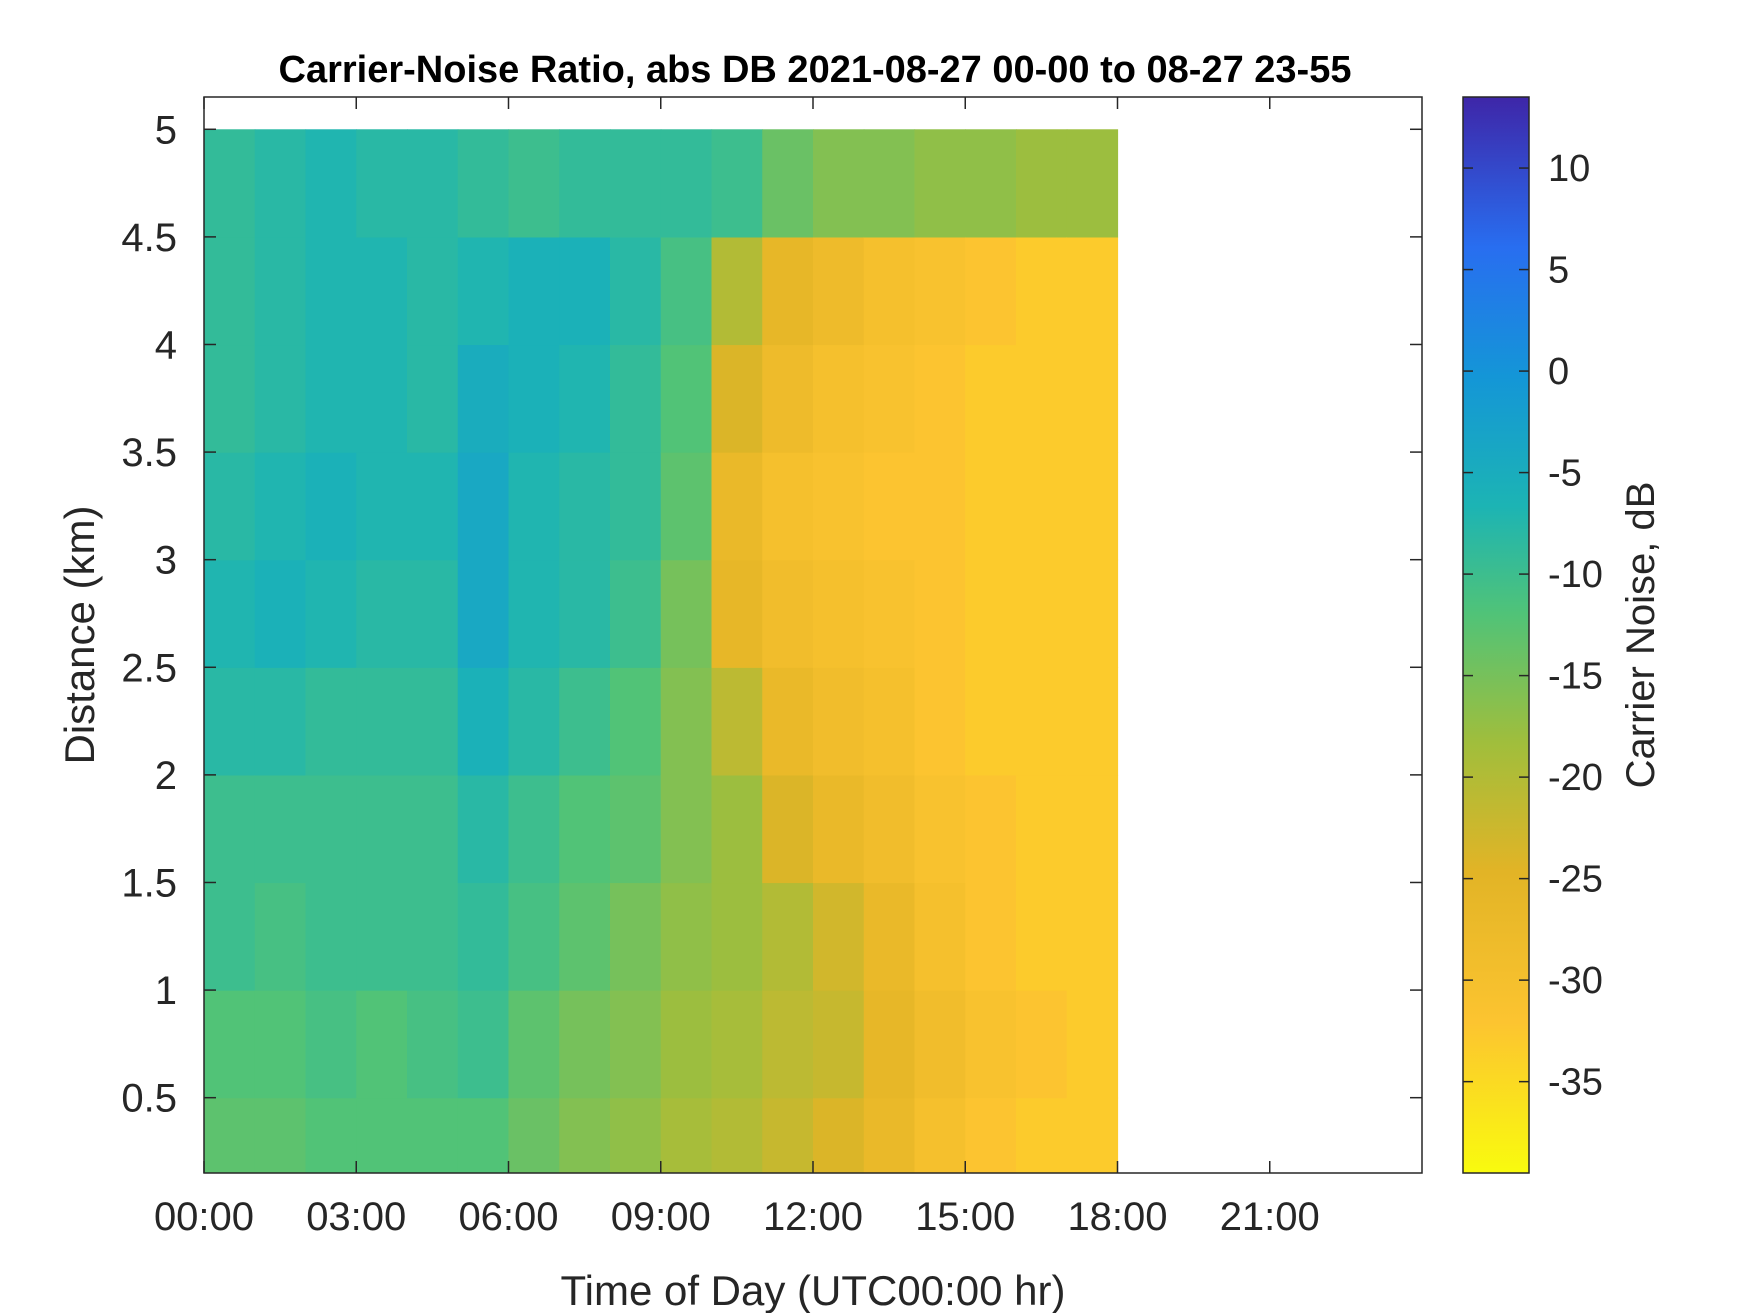 This screenshot has height=1313, width=1750. Describe the element at coordinates (508, 1217) in the screenshot. I see `x-tick-label: 06:00` at that location.